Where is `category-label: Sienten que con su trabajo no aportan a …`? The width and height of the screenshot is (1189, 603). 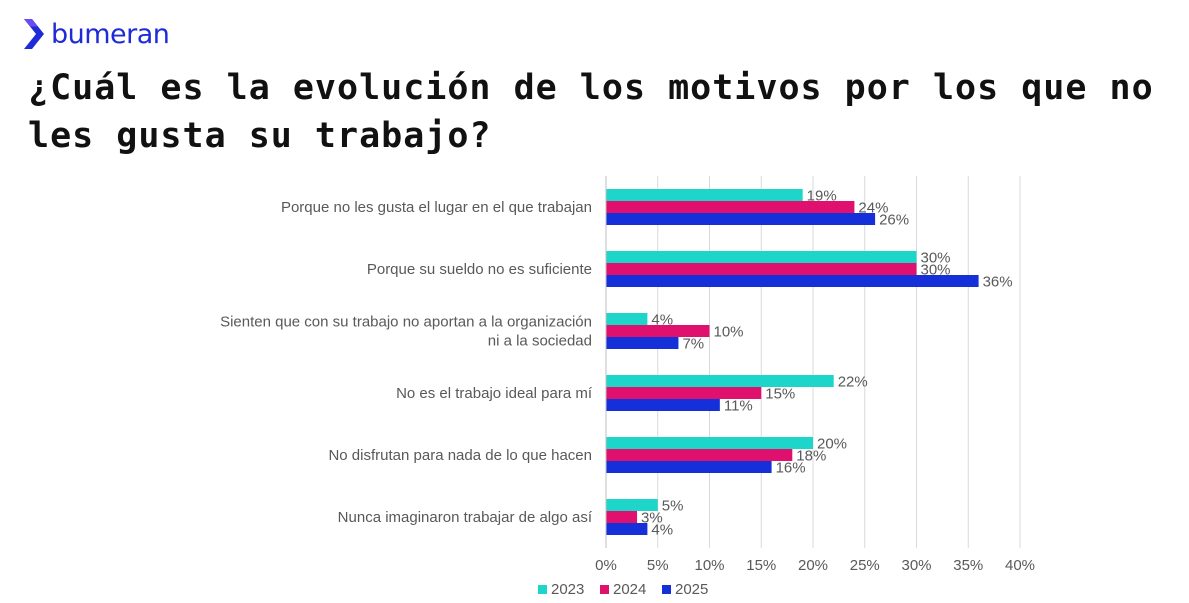 category-label: Sienten que con su trabajo no aportan a … is located at coordinates (406, 322).